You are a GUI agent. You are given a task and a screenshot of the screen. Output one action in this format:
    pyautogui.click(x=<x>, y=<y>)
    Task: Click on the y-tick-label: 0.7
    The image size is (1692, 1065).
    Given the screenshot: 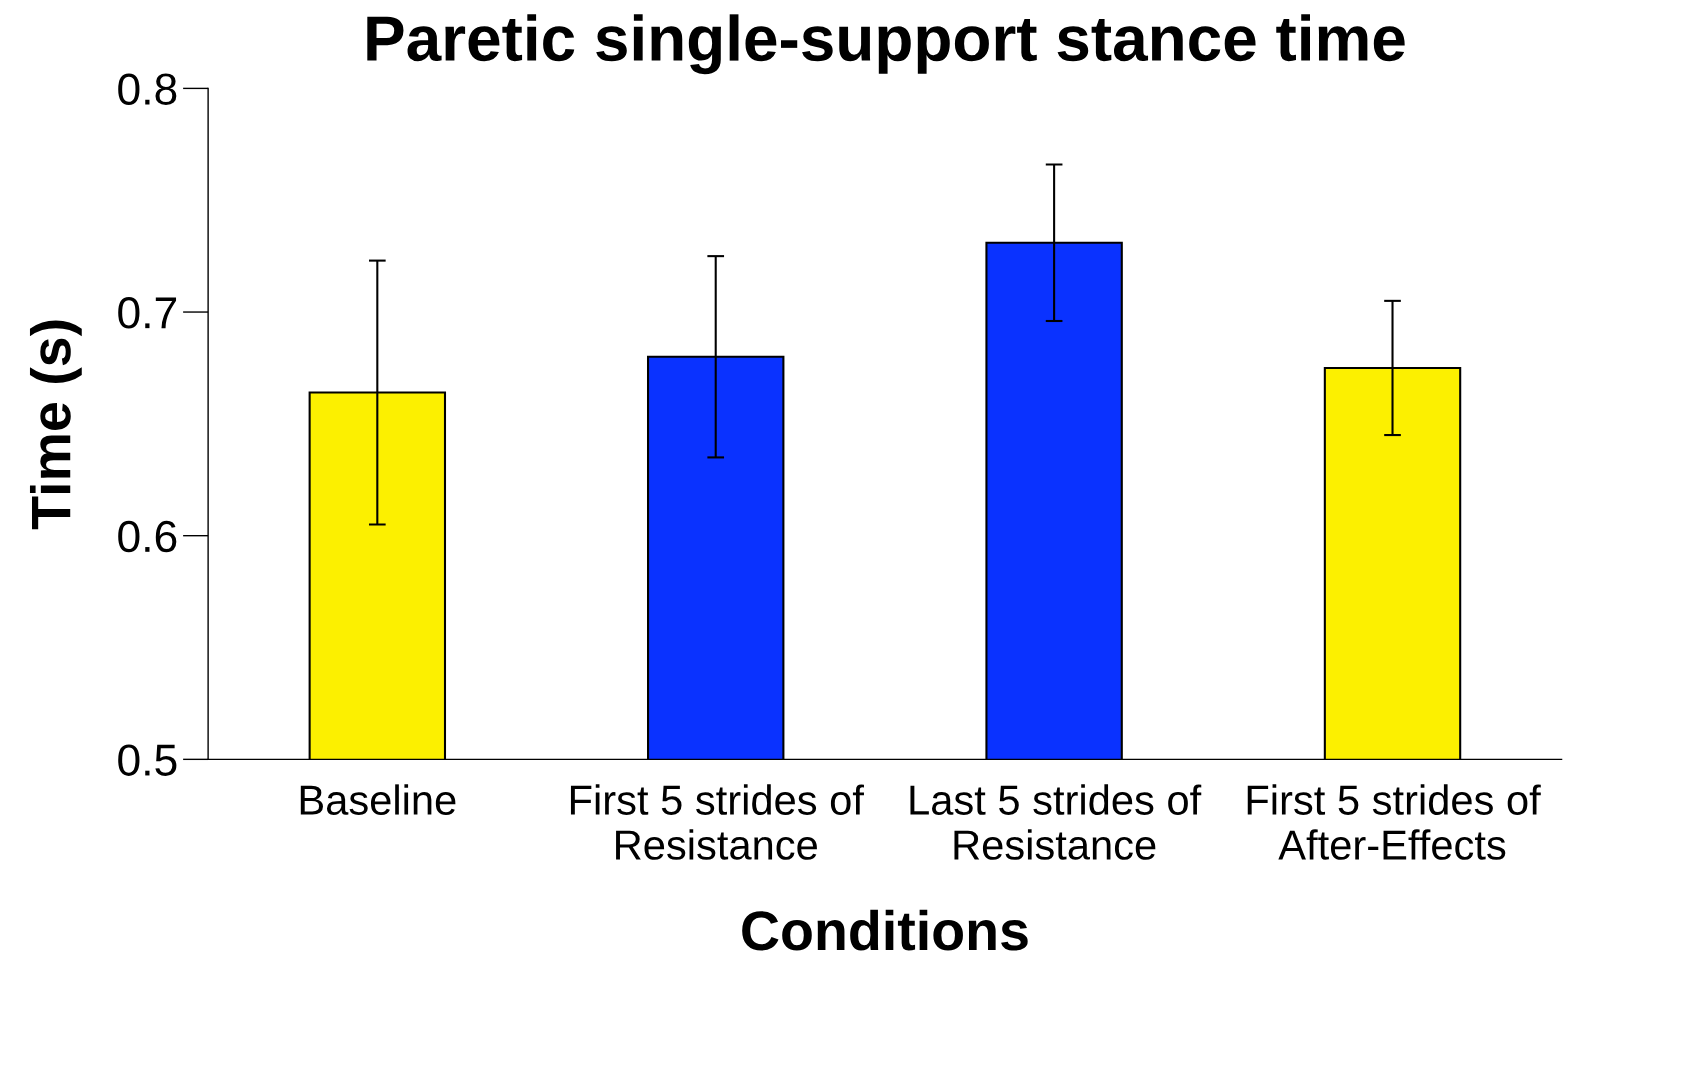 What is the action you would take?
    pyautogui.click(x=147, y=313)
    